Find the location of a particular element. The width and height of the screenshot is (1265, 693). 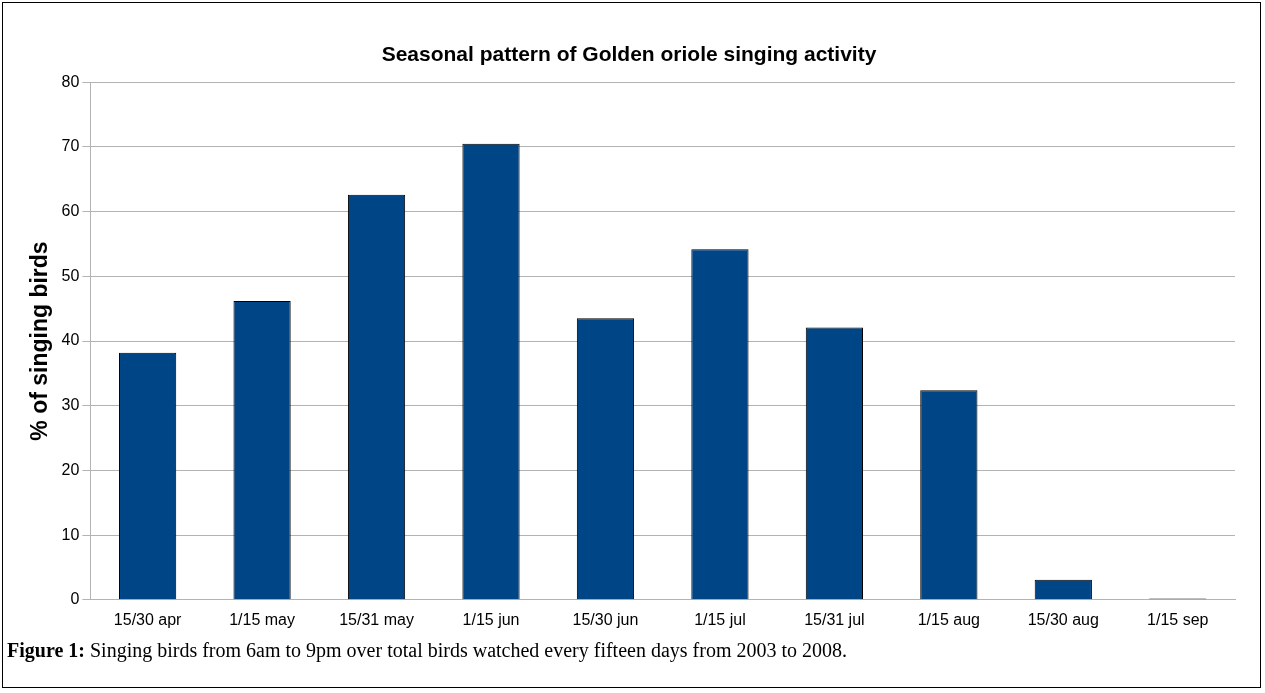

x-tick-label: 15/31 may is located at coordinates (376, 619).